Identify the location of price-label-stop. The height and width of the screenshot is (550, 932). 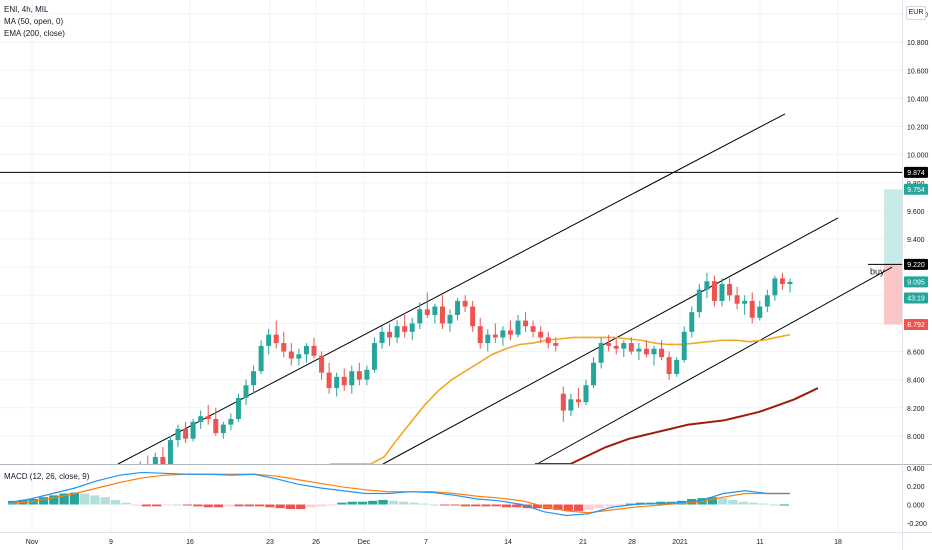
(916, 325).